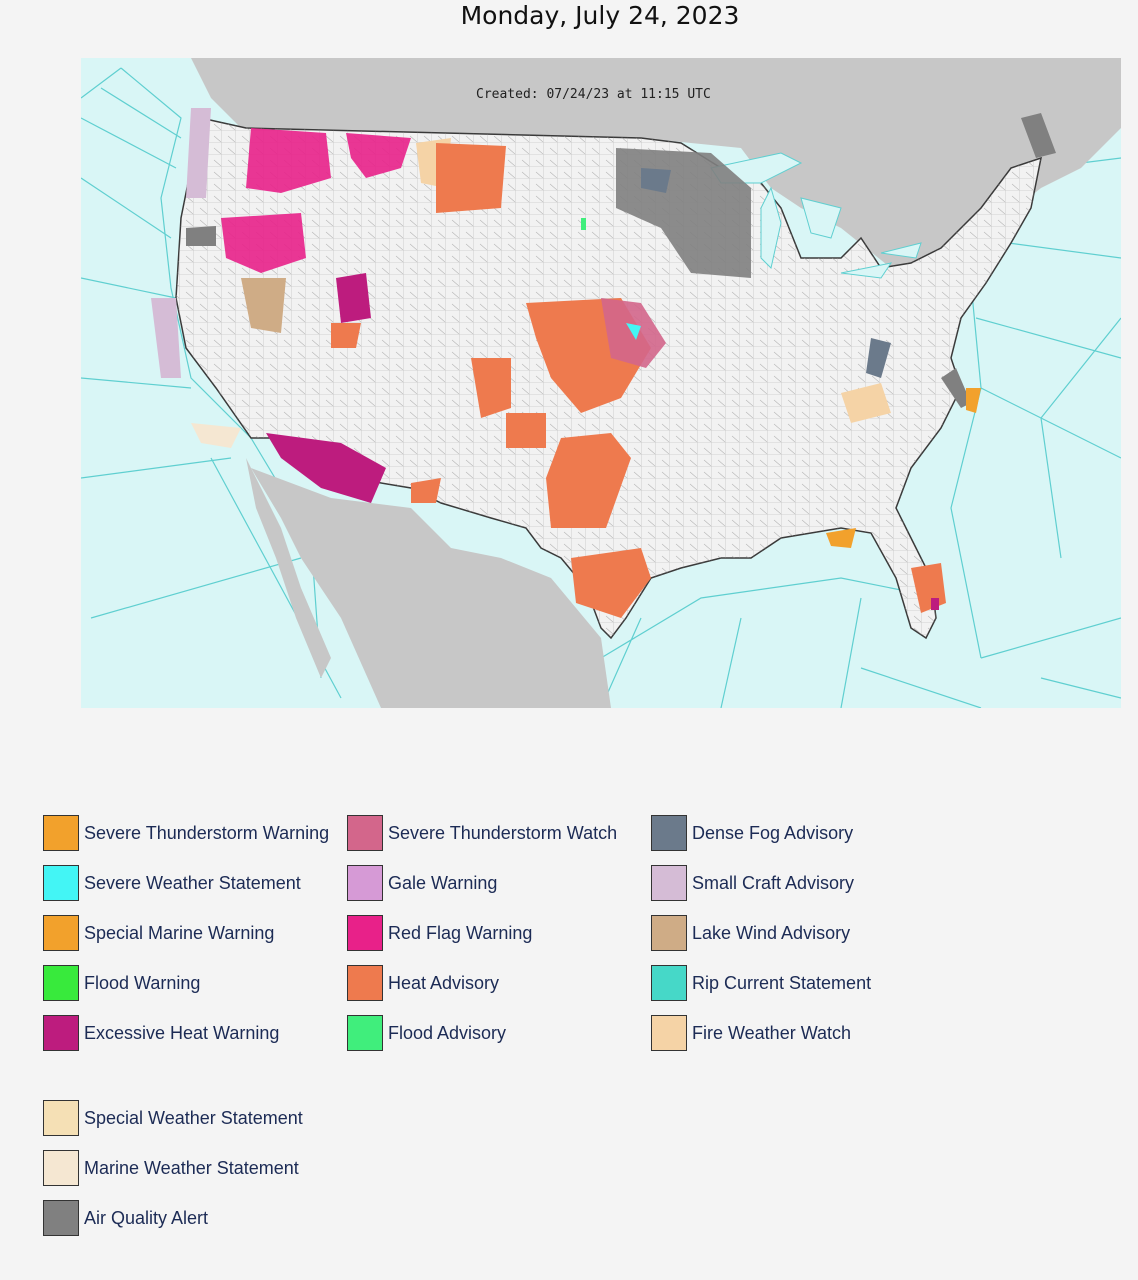  Describe the element at coordinates (431, 588) in the screenshot. I see `mexico-land` at that location.